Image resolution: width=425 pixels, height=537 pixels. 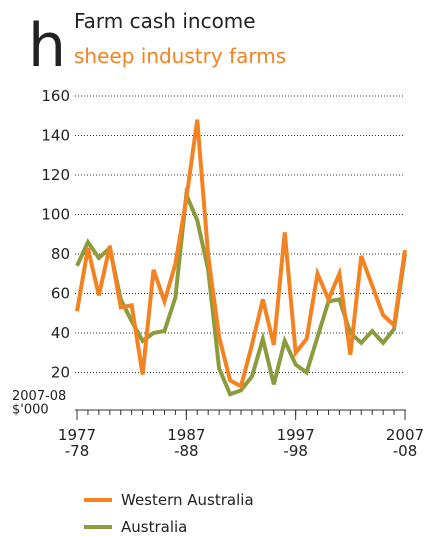 What do you see at coordinates (405, 443) in the screenshot?
I see `x-tick-label: 2007 -08` at bounding box center [405, 443].